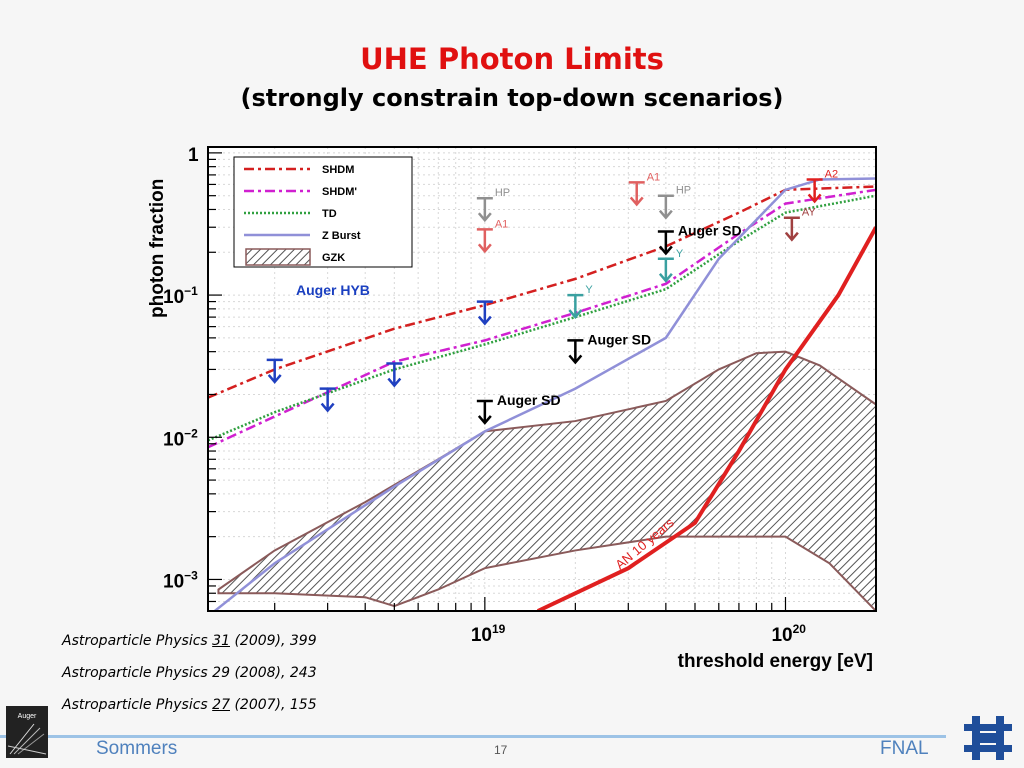 The image size is (1024, 768). I want to click on x-tick-label: 1020, so click(788, 634).